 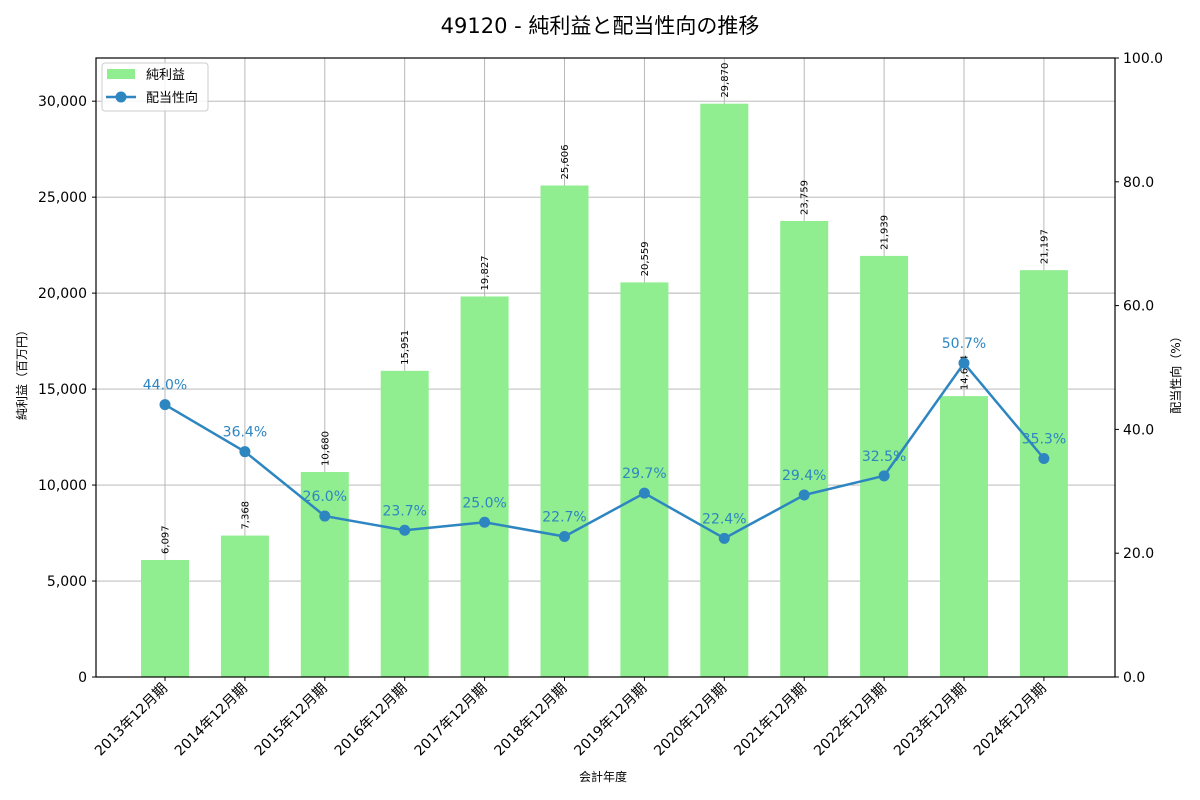 What do you see at coordinates (82, 678) in the screenshot?
I see `y-tick-label: 0` at bounding box center [82, 678].